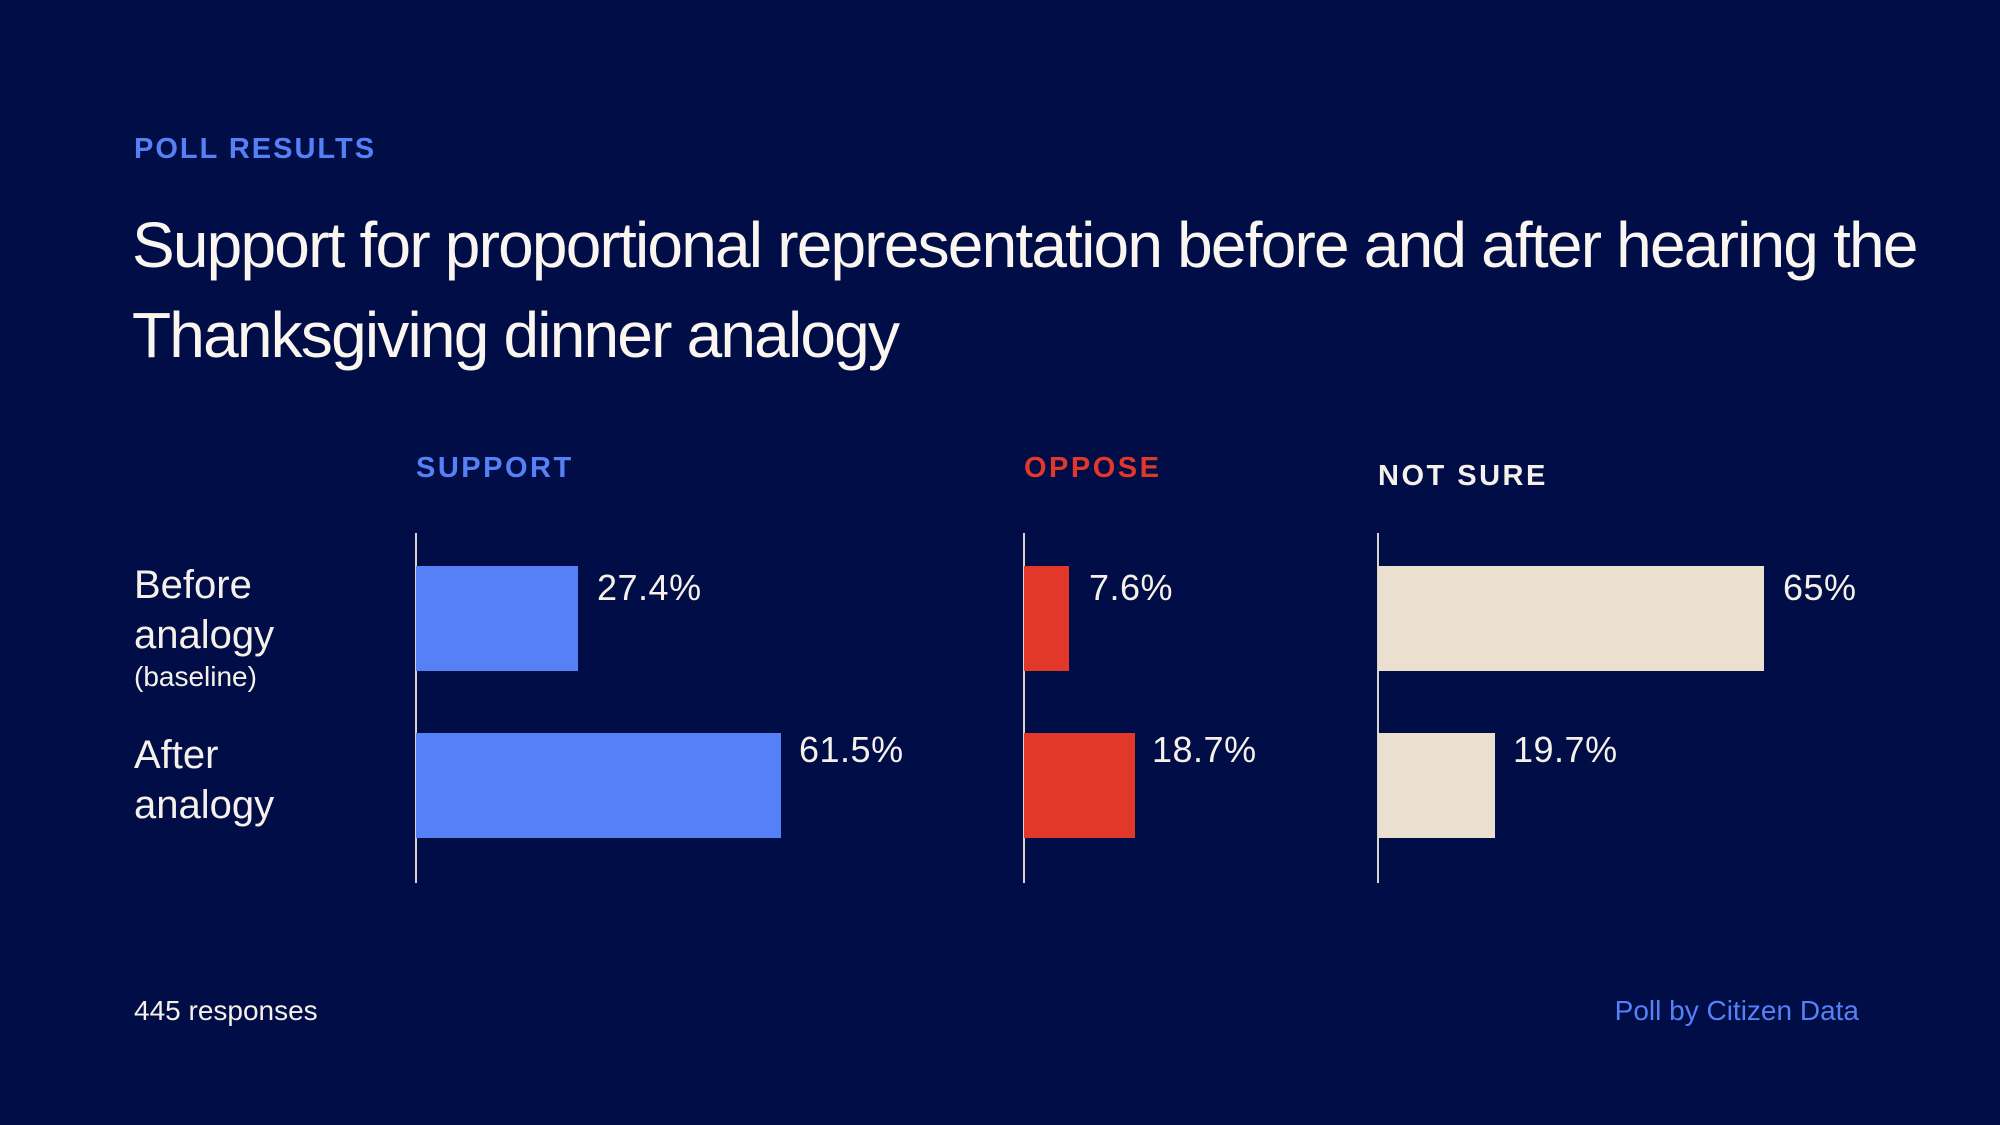  Describe the element at coordinates (497, 618) in the screenshot. I see `bar-support-before` at that location.